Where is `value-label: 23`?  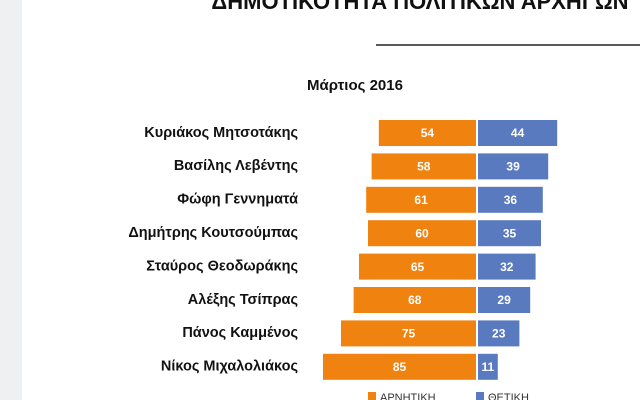 value-label: 23 is located at coordinates (499, 334).